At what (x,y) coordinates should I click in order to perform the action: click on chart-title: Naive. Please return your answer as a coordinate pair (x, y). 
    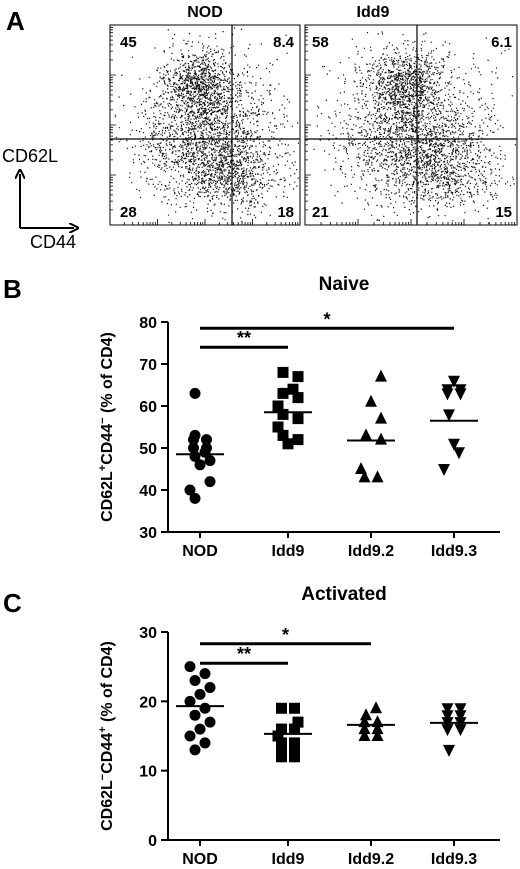
    Looking at the image, I should click on (344, 284).